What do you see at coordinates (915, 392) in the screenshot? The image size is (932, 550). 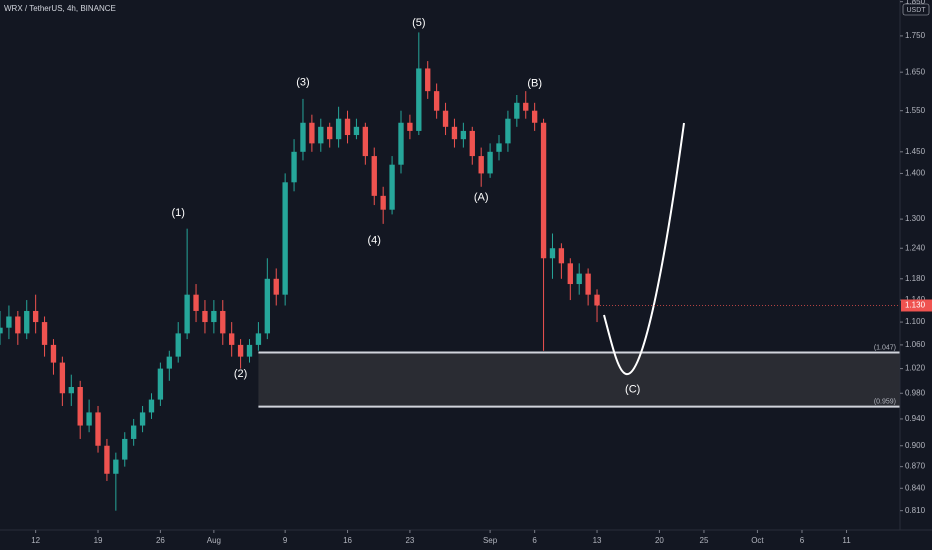 I see `y-tick-label: 0.980` at bounding box center [915, 392].